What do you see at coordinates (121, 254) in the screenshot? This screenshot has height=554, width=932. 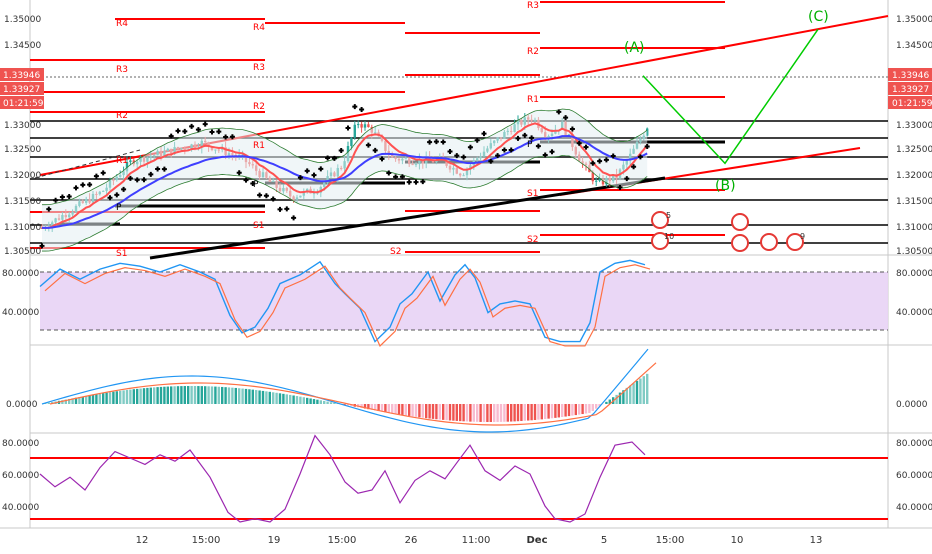 I see `pivot-label: S1` at bounding box center [121, 254].